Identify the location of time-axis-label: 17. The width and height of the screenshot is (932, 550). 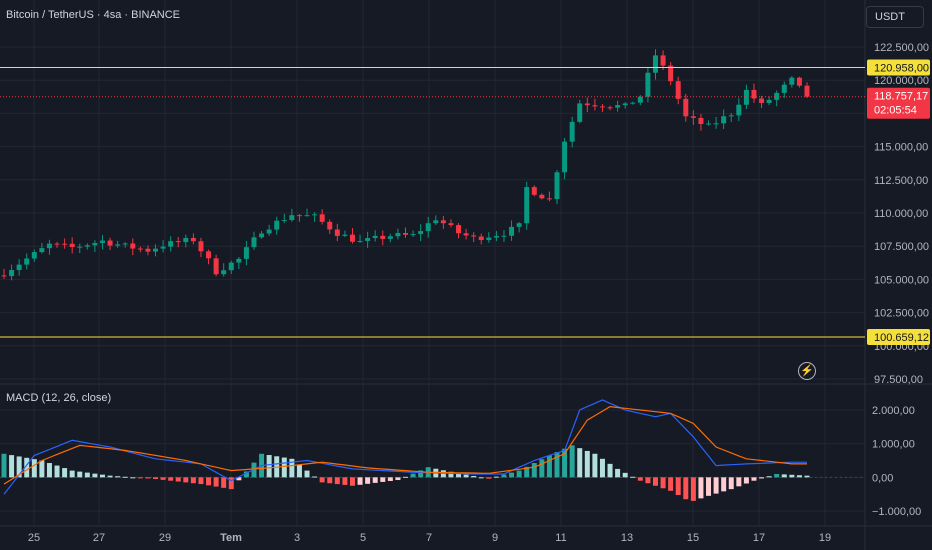
(759, 538).